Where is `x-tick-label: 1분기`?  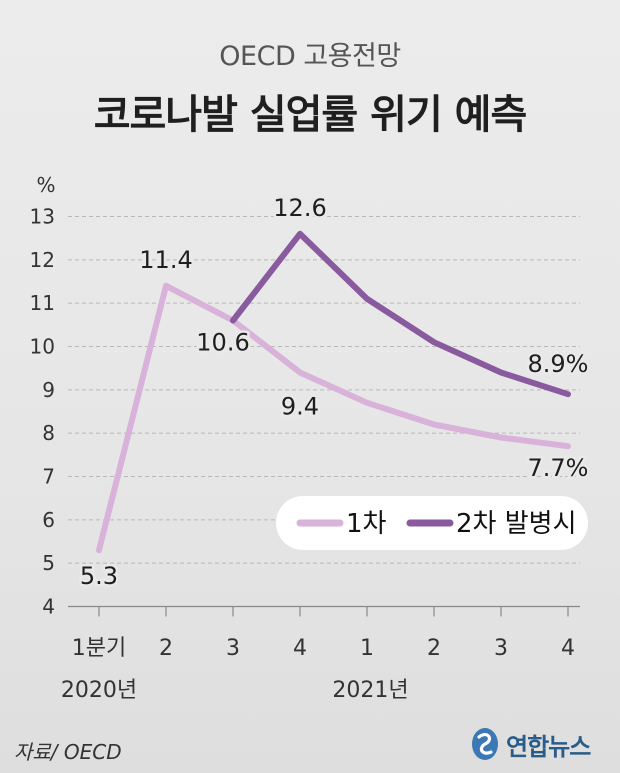 x-tick-label: 1분기 is located at coordinates (99, 648).